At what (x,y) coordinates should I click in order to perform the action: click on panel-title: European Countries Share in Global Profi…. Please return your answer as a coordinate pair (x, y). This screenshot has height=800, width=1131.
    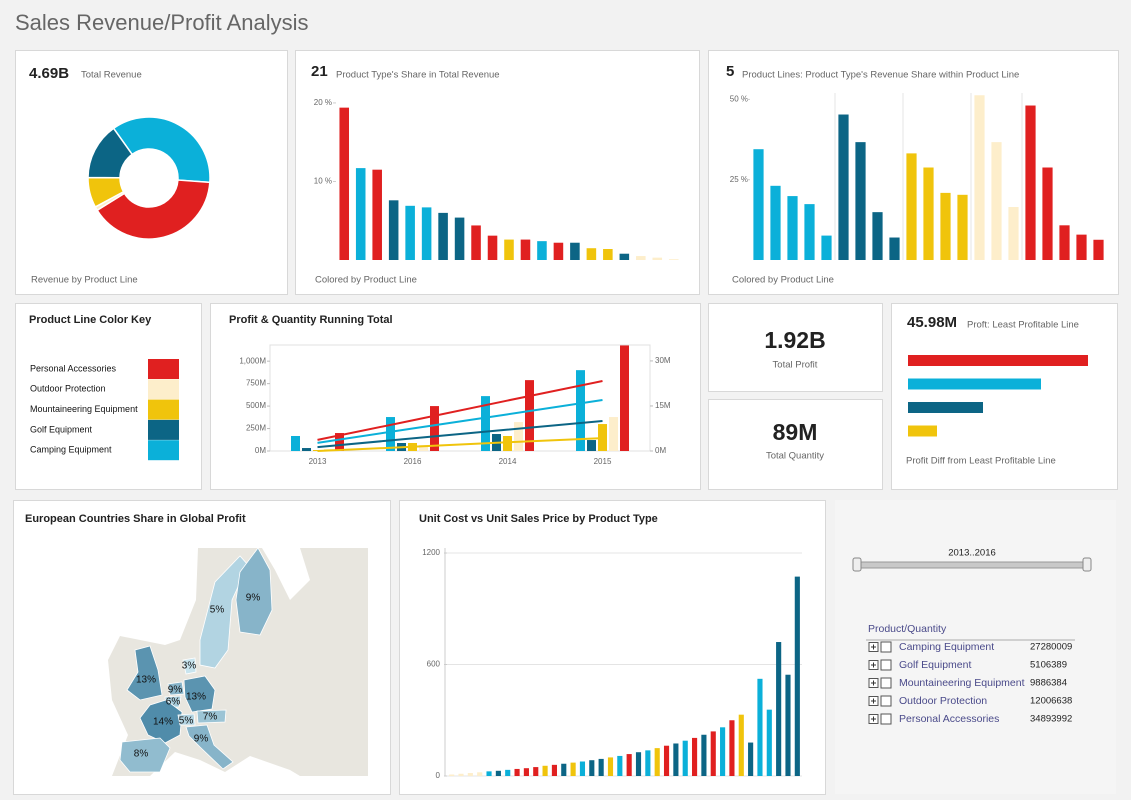
    Looking at the image, I should click on (135, 519).